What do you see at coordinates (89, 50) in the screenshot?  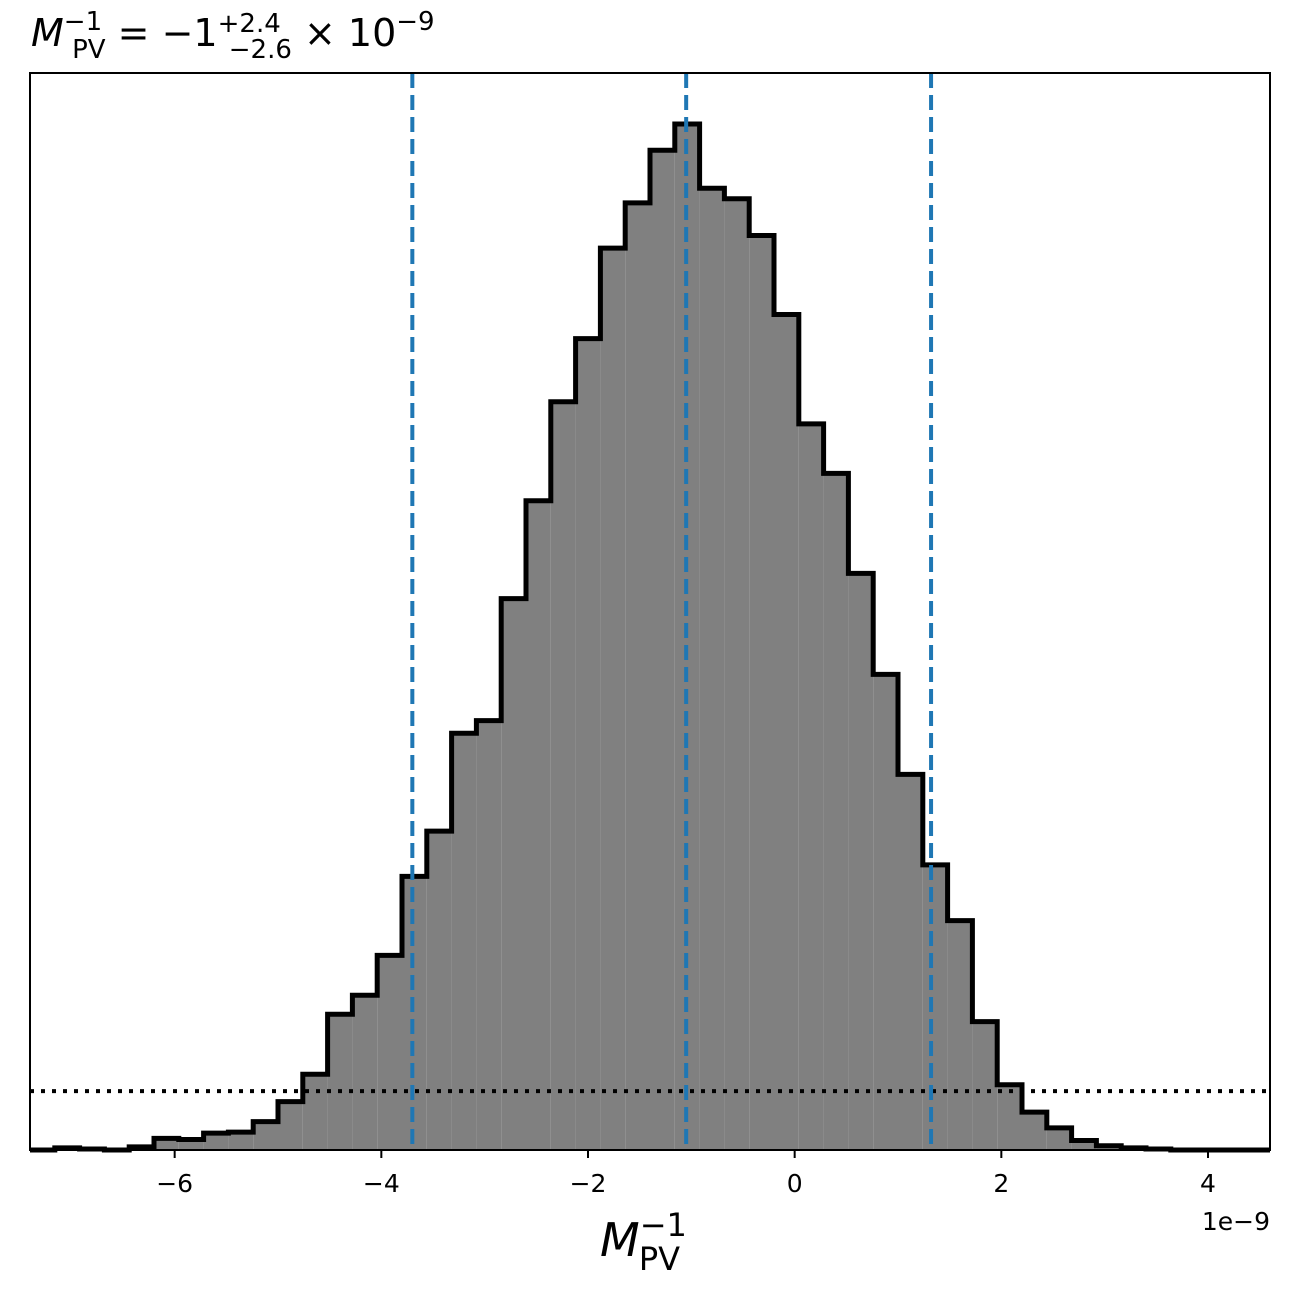 I see `title-symbol-sub: PV` at bounding box center [89, 50].